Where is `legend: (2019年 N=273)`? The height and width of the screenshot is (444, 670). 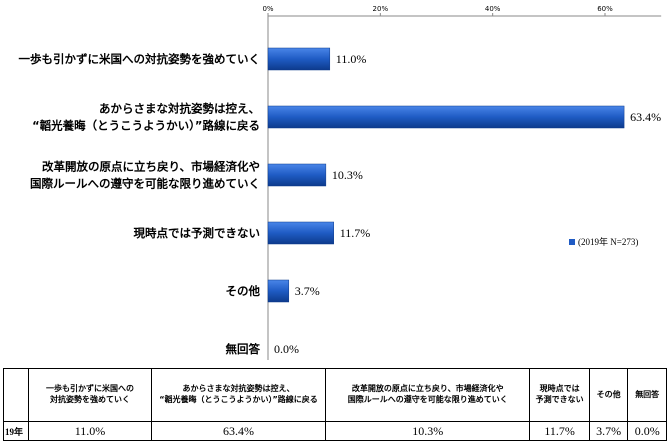 legend: (2019年 N=273) is located at coordinates (603, 241).